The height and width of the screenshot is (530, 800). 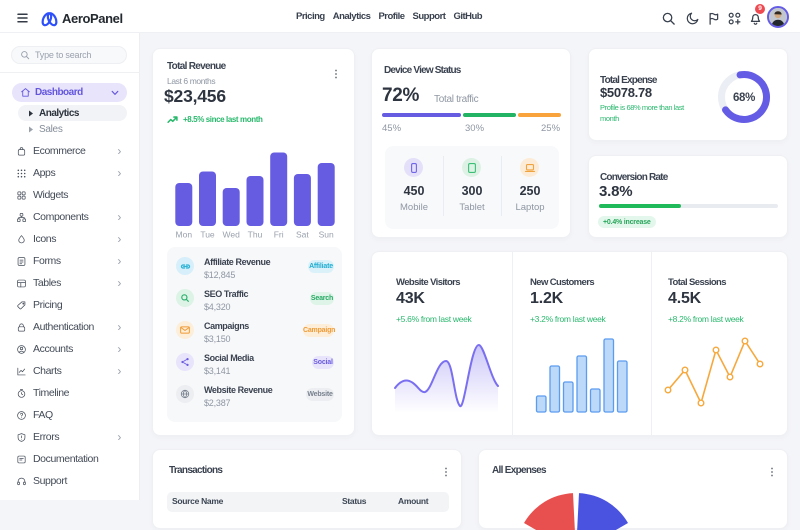 What do you see at coordinates (302, 235) in the screenshot?
I see `svg-text: Sat` at bounding box center [302, 235].